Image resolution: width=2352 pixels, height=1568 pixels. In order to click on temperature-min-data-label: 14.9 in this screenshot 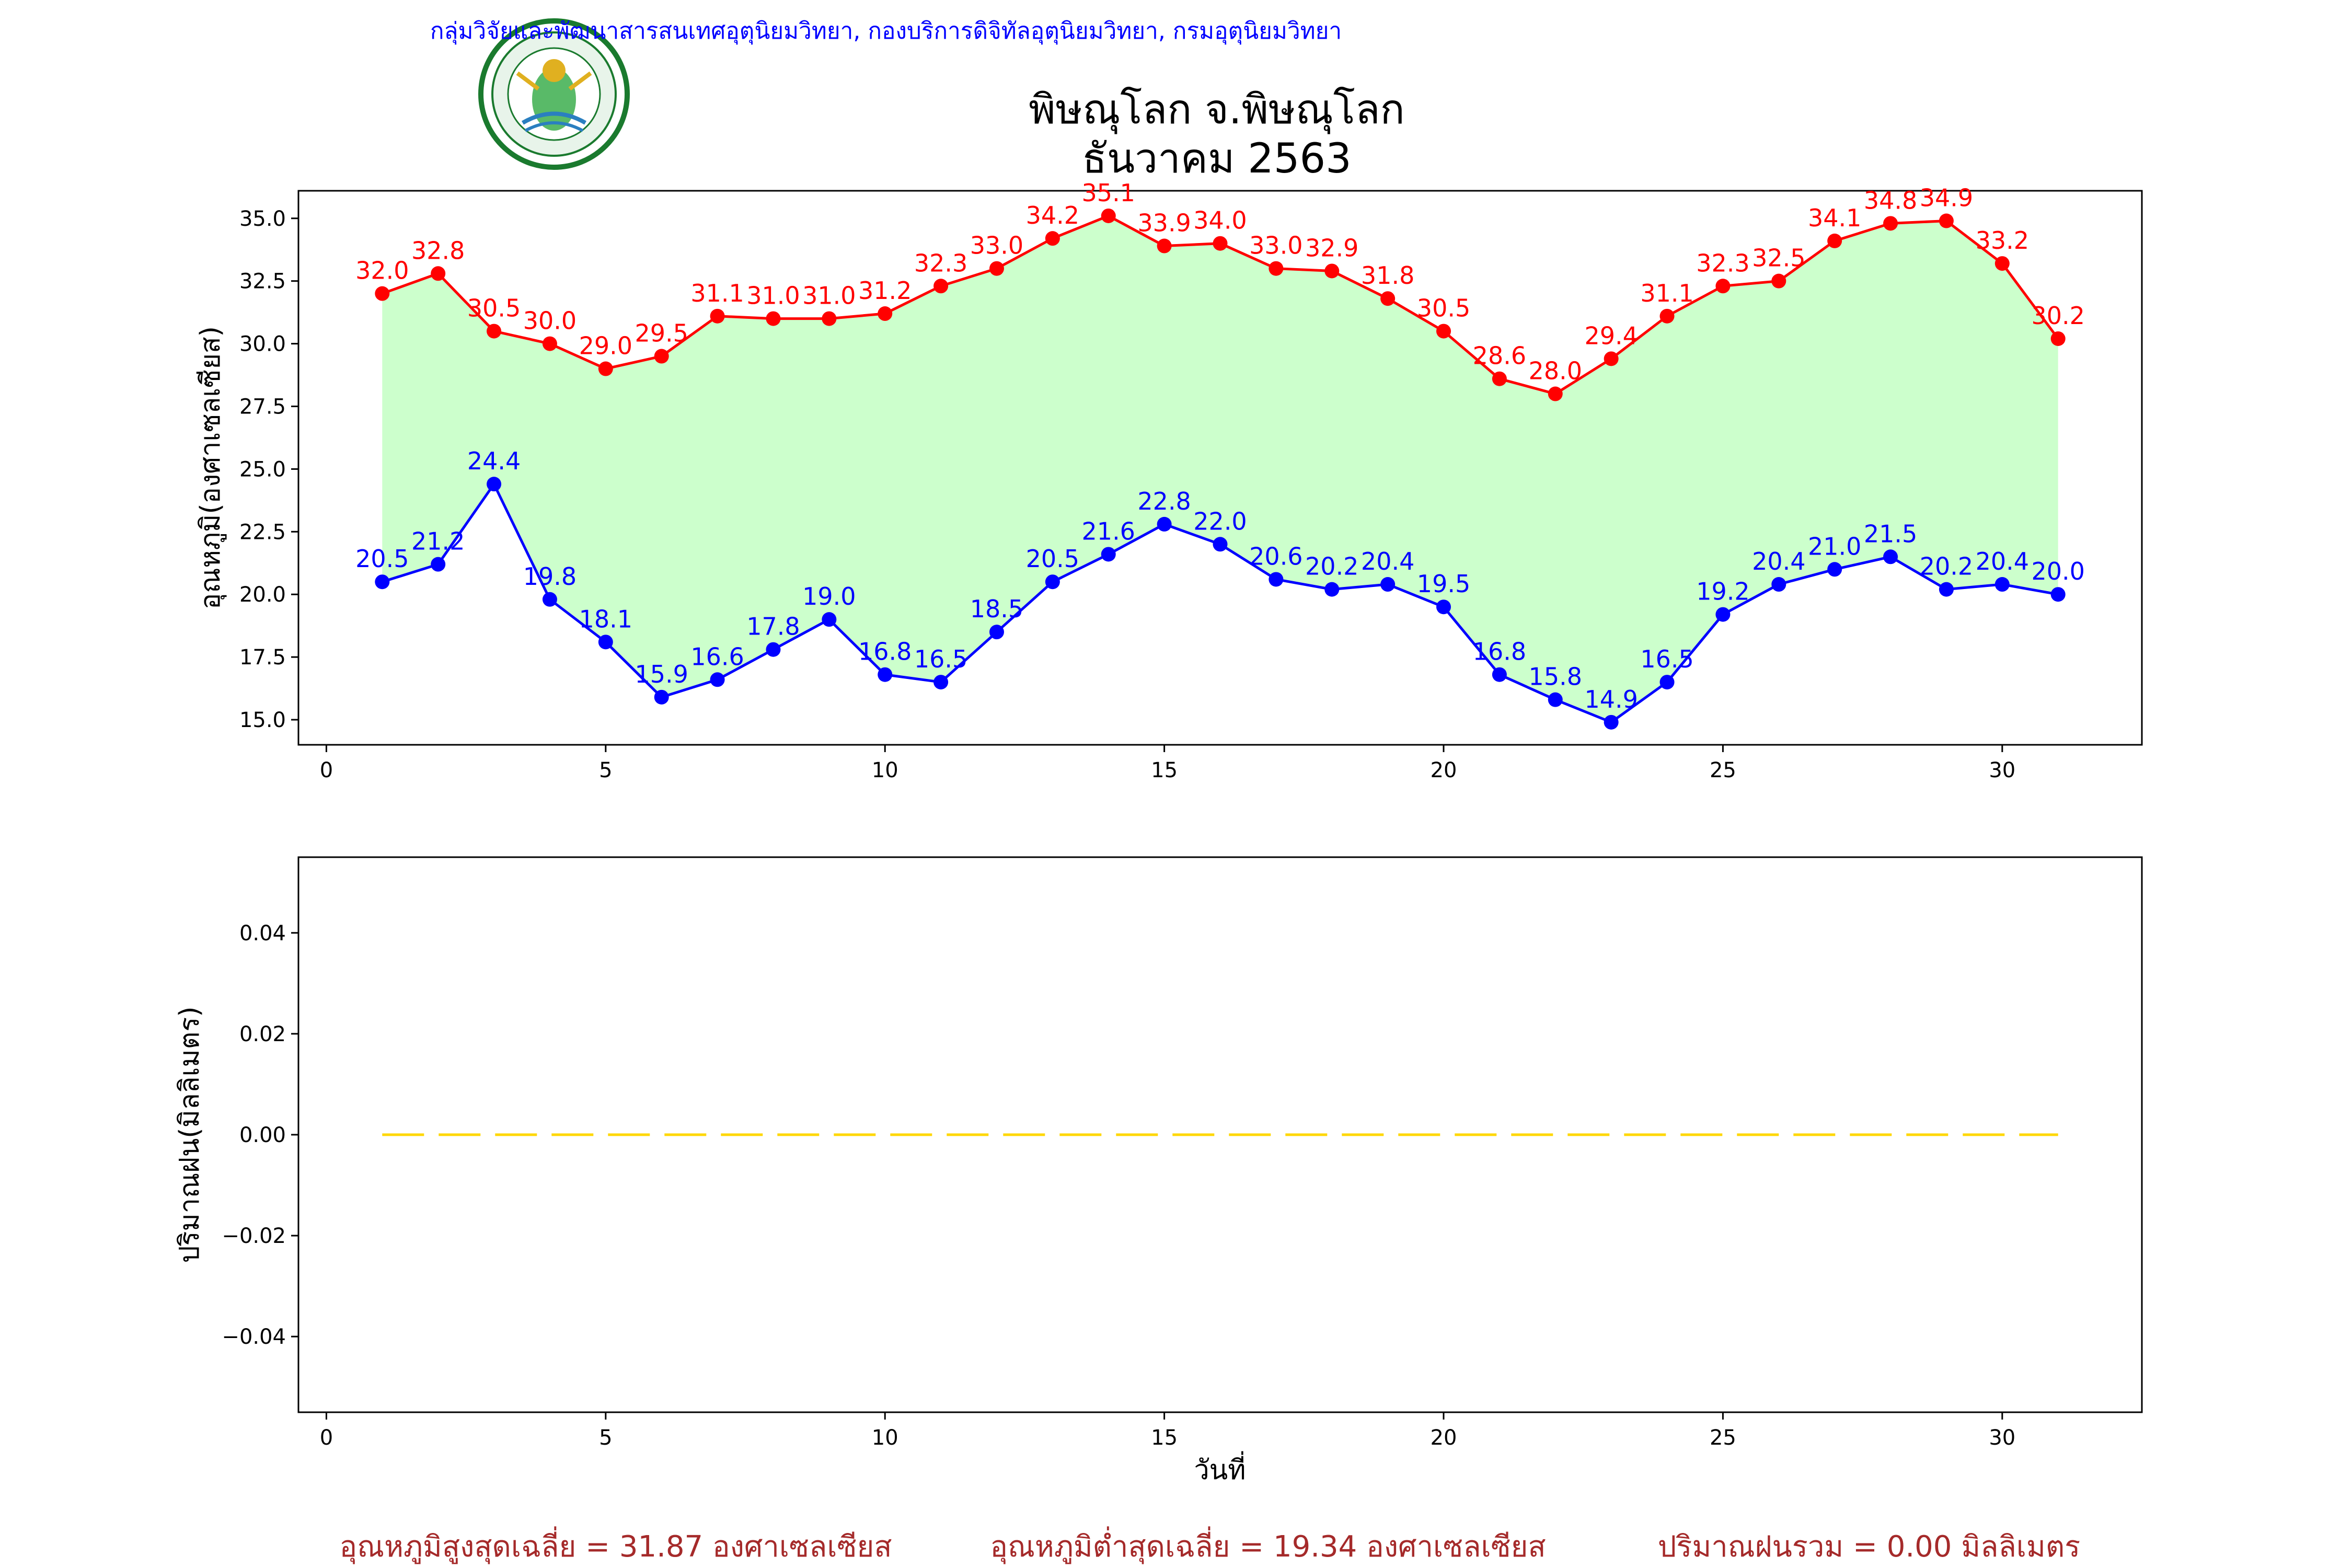, I will do `click(1611, 699)`.